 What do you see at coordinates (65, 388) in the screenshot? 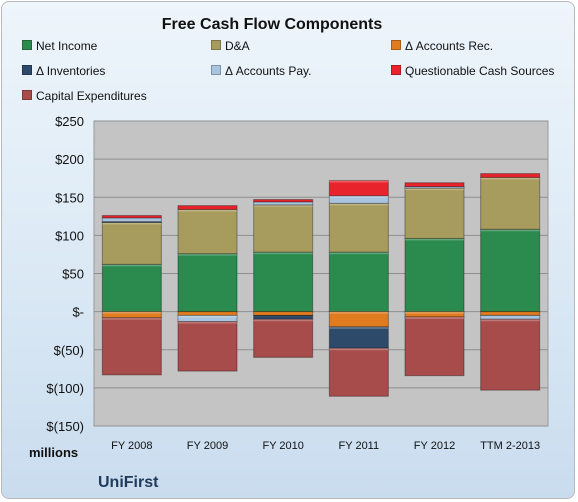
I see `y-tick-label: $(100)` at bounding box center [65, 388].